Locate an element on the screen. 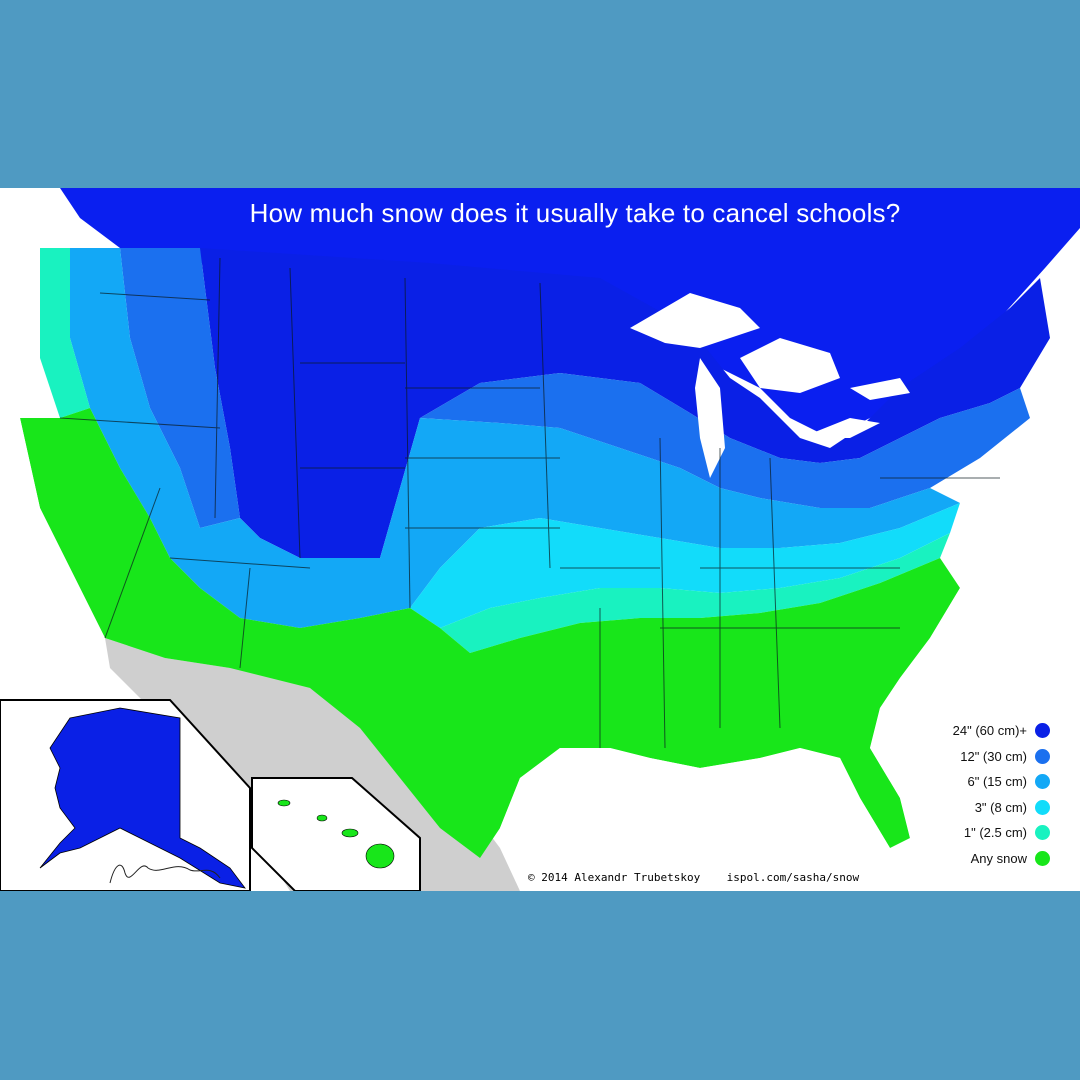 Image resolution: width=1080 pixels, height=1080 pixels. atlantic-ocean is located at coordinates (975, 689).